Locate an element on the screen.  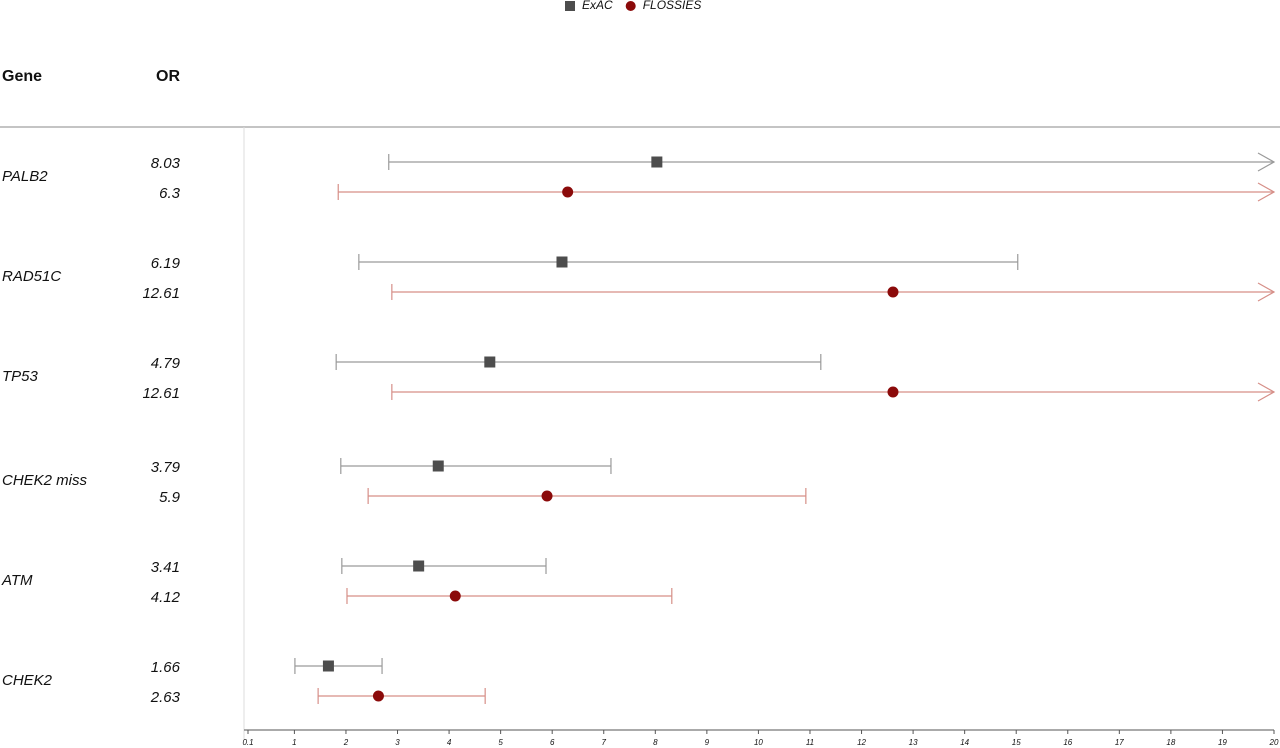
x-tick-label: 20 is located at coordinates (1274, 742).